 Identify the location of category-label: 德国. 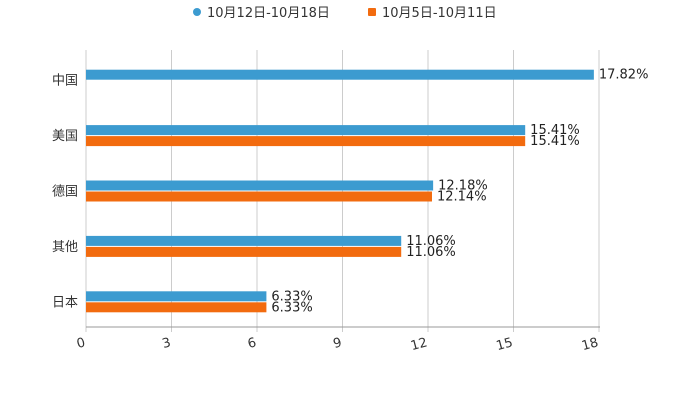
(65, 192).